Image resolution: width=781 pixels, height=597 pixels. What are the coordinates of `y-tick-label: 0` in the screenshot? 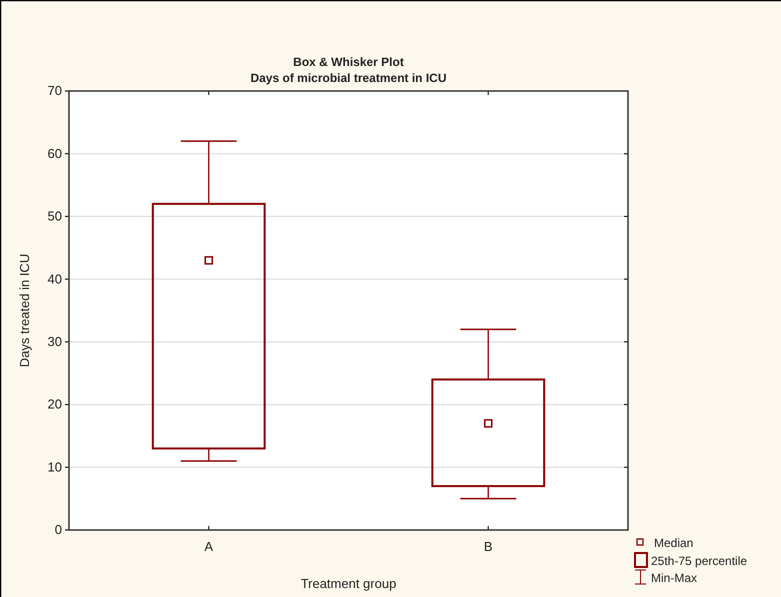 It's located at (58, 530).